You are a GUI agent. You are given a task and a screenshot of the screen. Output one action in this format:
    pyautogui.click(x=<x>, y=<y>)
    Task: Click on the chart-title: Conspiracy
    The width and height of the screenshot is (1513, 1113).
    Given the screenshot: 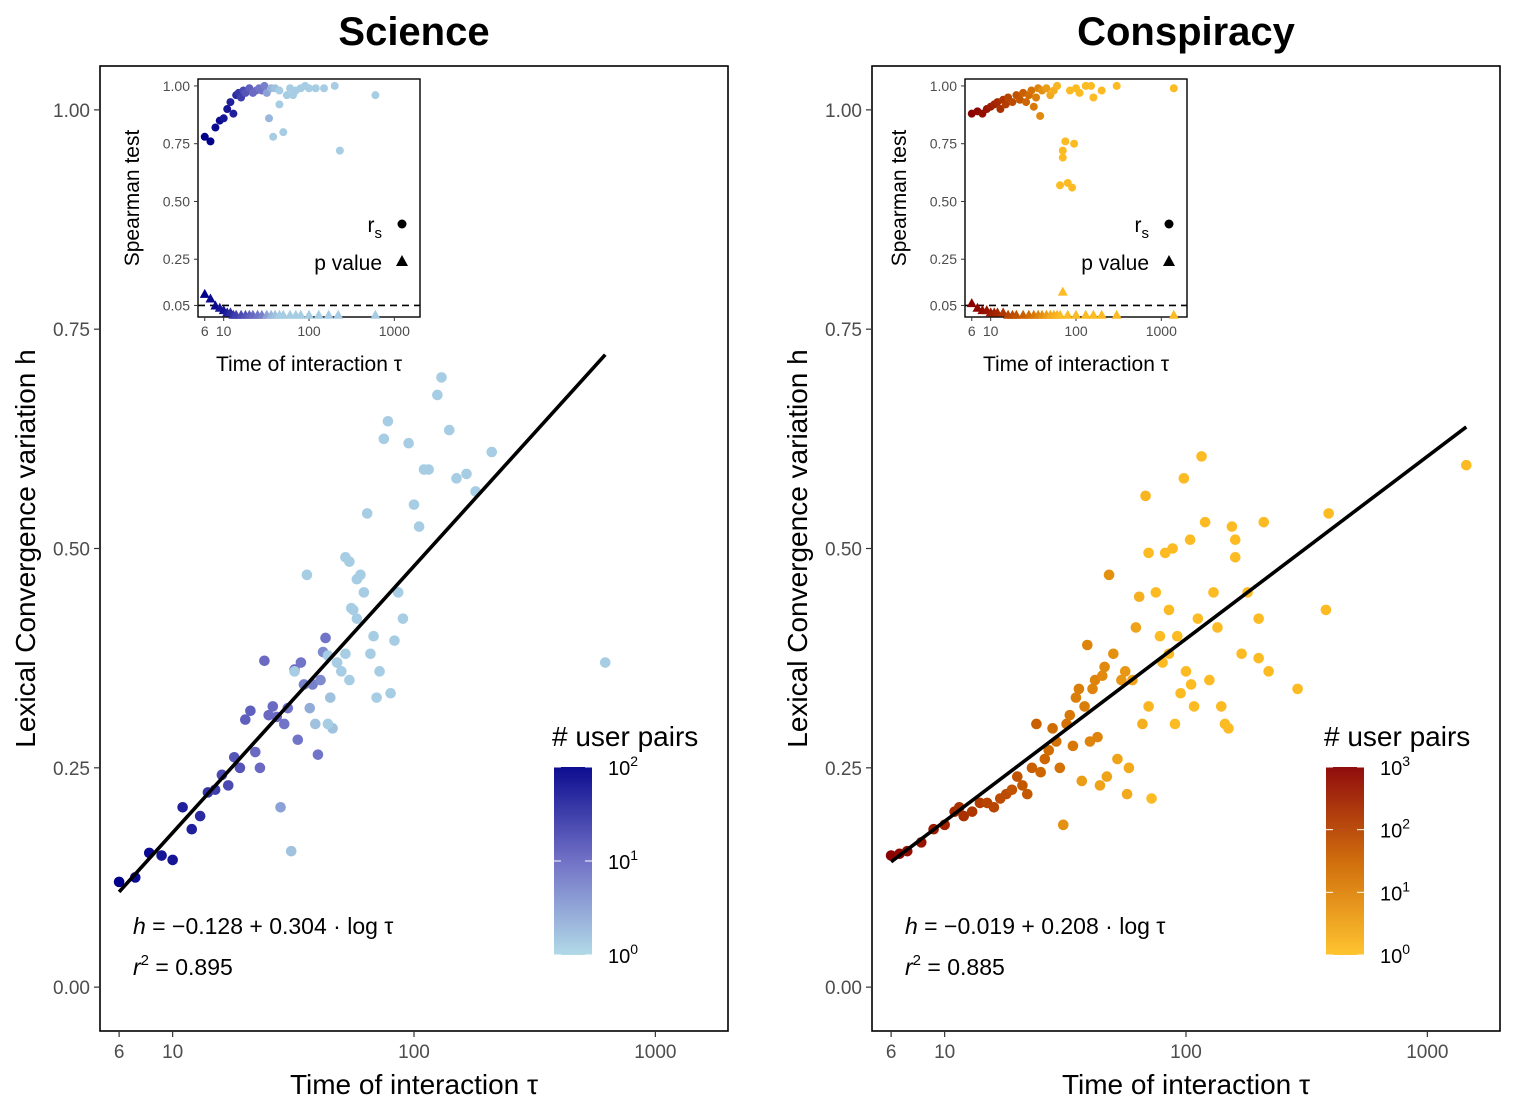 What is the action you would take?
    pyautogui.click(x=1186, y=32)
    